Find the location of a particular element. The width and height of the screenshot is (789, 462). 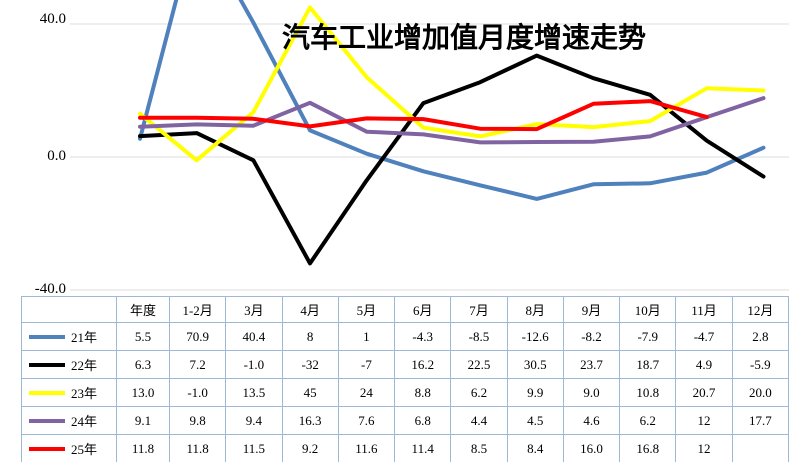

table-cell: -4.7 is located at coordinates (704, 336).